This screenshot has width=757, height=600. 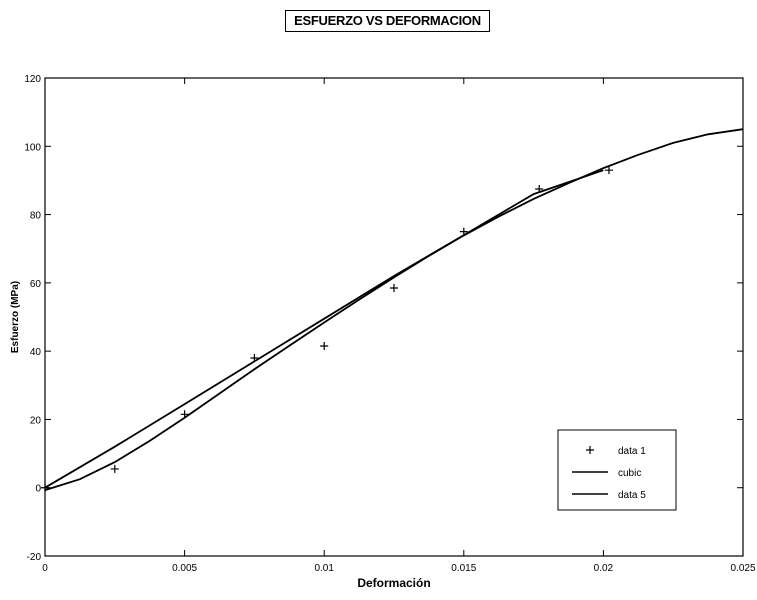 What do you see at coordinates (742, 568) in the screenshot?
I see `x-tick-label: 0.025` at bounding box center [742, 568].